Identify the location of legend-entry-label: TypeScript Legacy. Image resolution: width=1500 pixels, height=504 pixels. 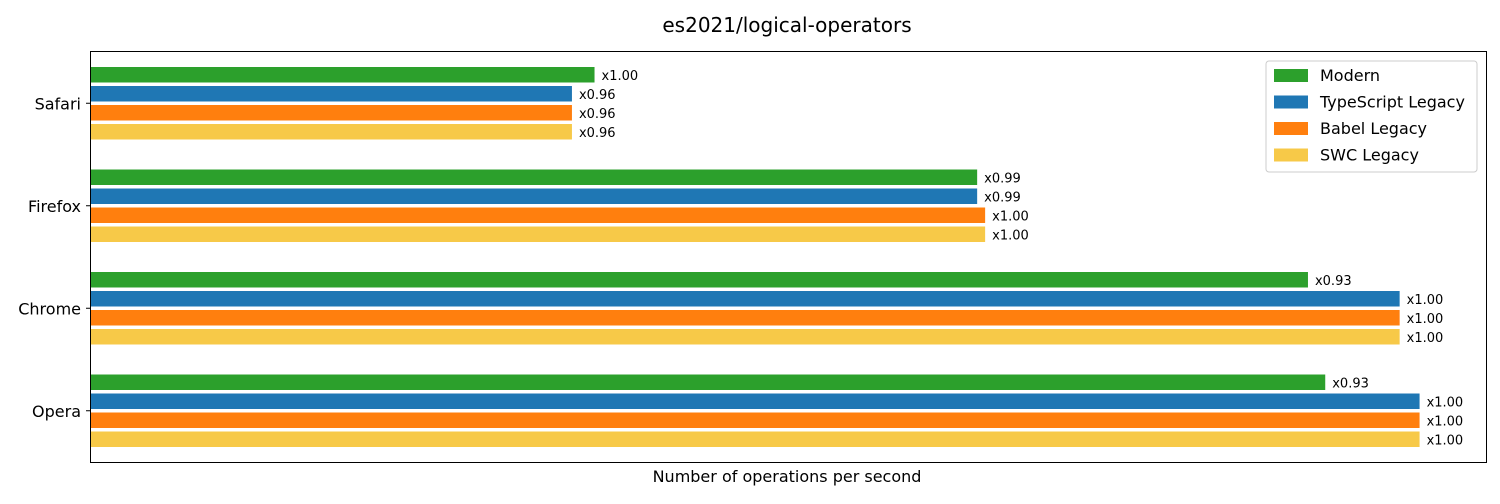
(1392, 102).